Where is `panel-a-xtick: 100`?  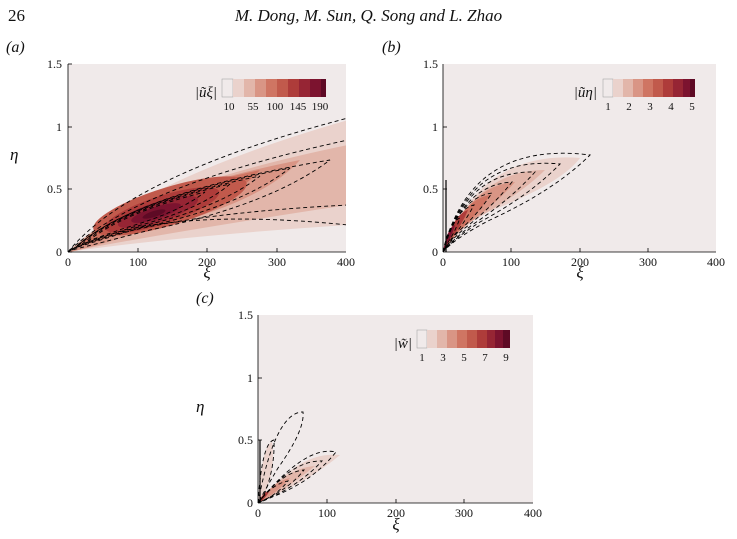 panel-a-xtick: 100 is located at coordinates (138, 262).